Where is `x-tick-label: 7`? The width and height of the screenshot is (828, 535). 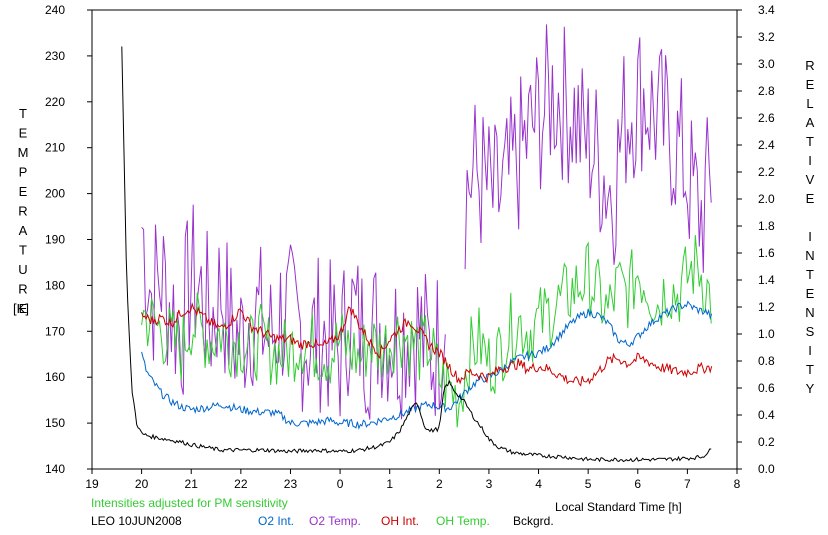
x-tick-label: 7 is located at coordinates (687, 484).